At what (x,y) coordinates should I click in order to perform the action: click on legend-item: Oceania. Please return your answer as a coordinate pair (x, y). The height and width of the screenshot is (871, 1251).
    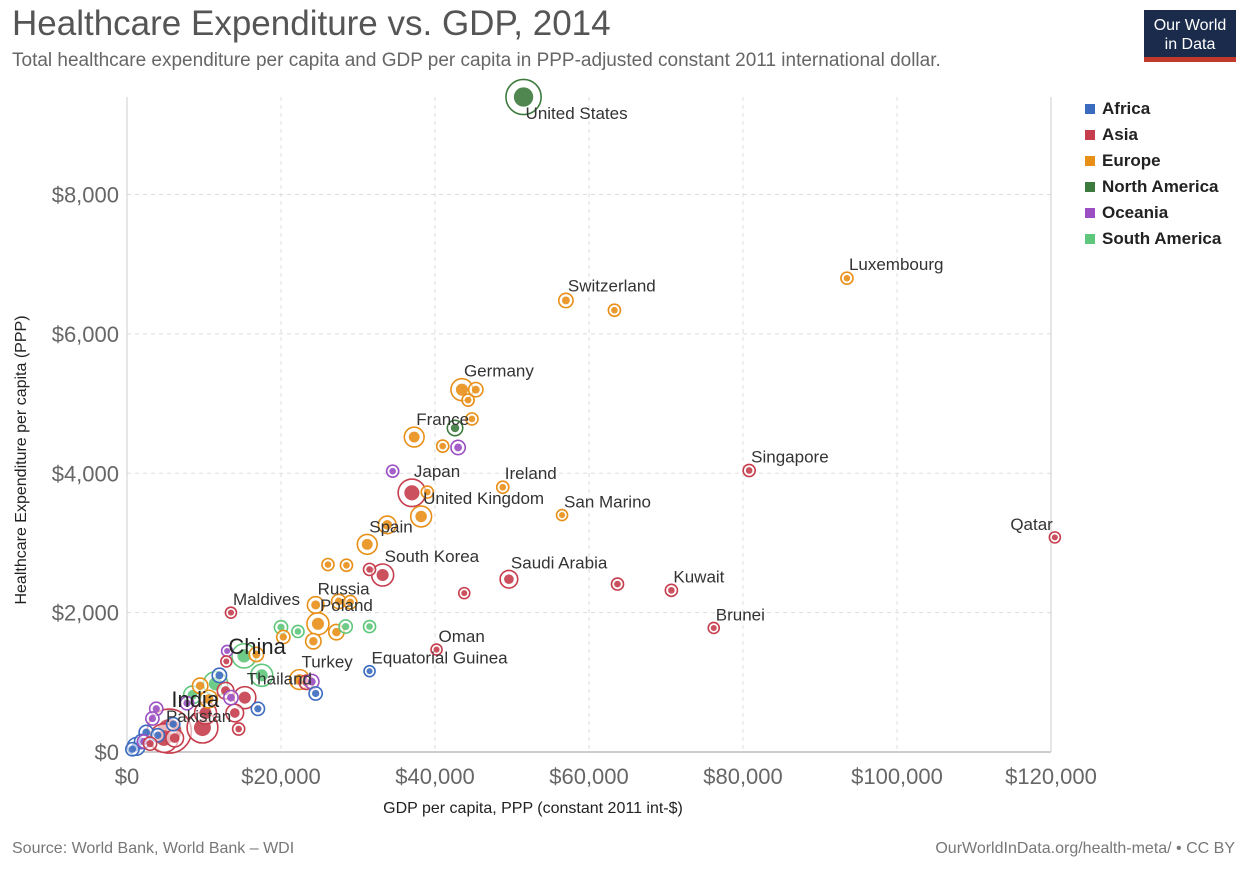
    Looking at the image, I should click on (1153, 213).